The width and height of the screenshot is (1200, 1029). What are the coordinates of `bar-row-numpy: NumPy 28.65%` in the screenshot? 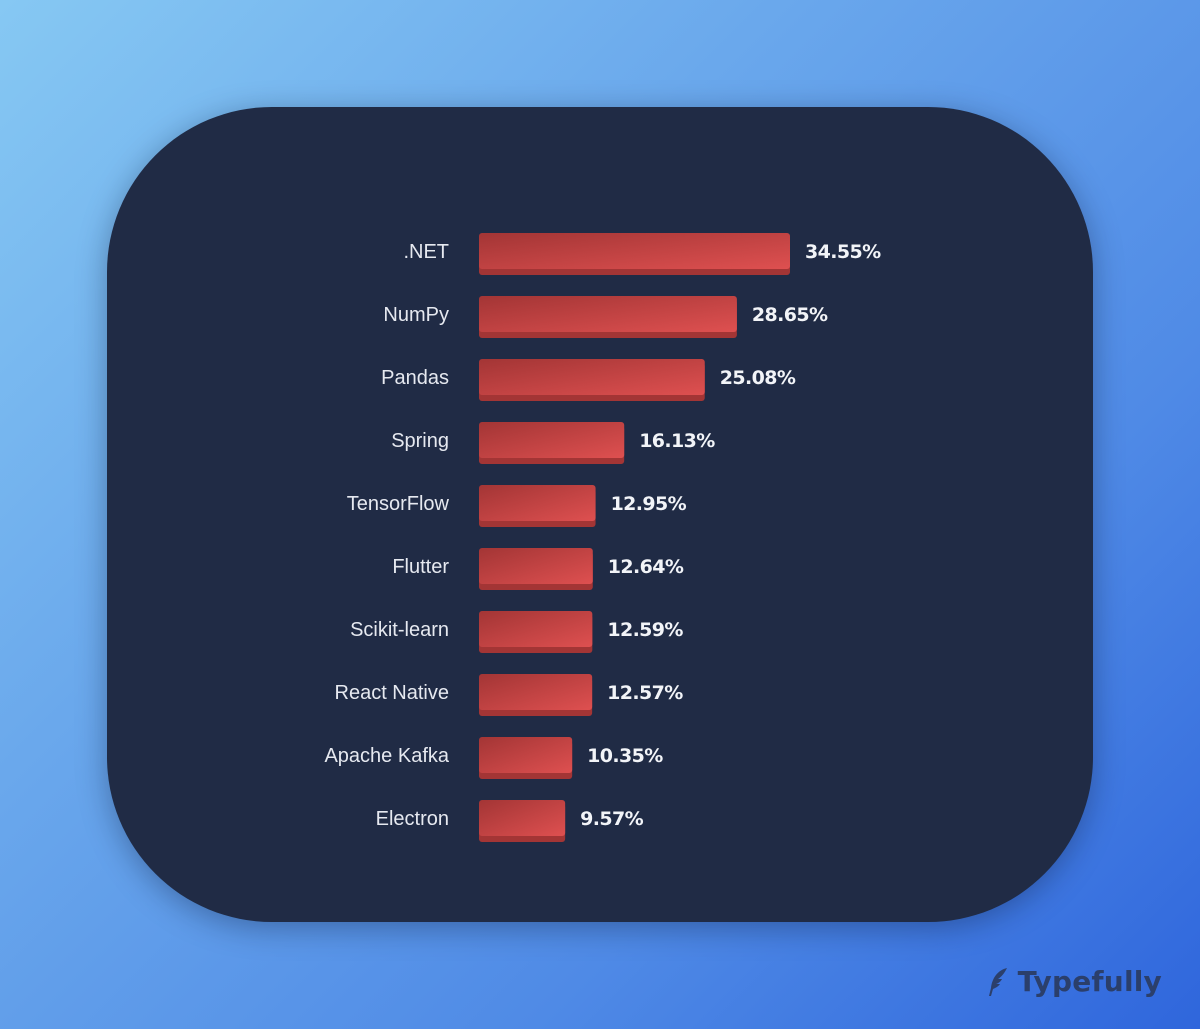 It's located at (606, 317).